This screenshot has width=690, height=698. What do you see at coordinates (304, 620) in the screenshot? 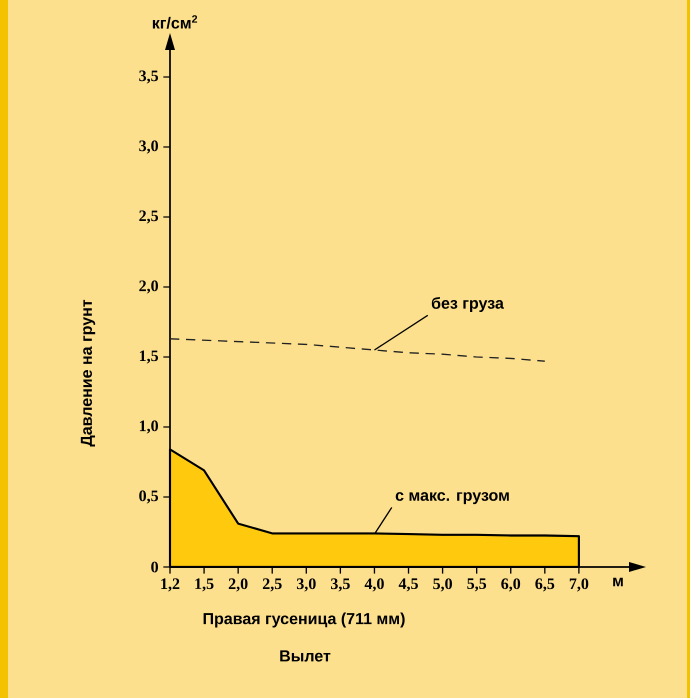
I see `x-axis-title: Правая гусеница (711 мм)` at bounding box center [304, 620].